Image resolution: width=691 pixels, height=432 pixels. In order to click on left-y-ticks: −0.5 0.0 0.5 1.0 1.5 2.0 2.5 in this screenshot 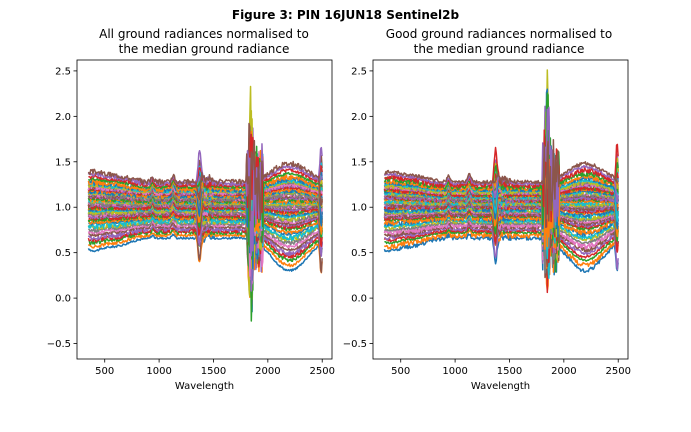, I will do `click(62, 208)`.